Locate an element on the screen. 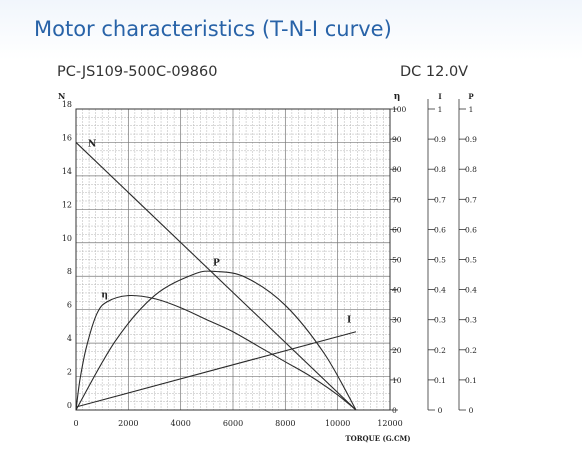 The height and width of the screenshot is (451, 582). axis-label-n: N is located at coordinates (61, 96).